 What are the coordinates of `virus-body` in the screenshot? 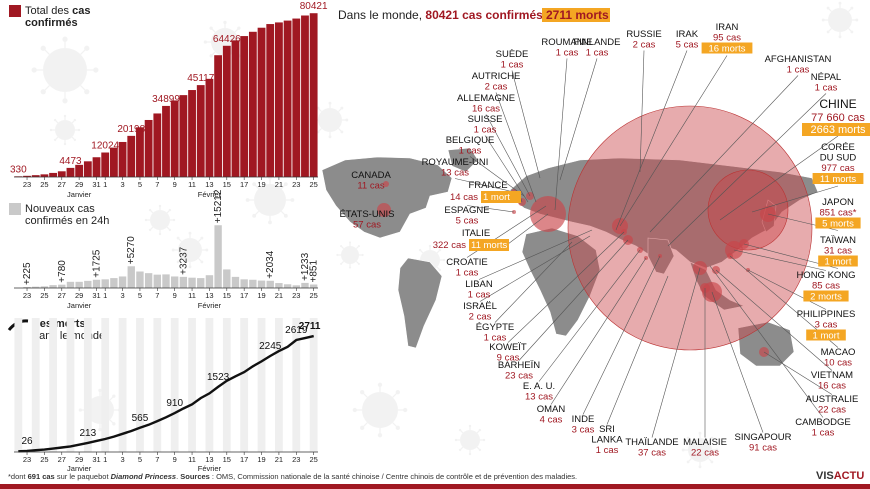 It's located at (160, 220).